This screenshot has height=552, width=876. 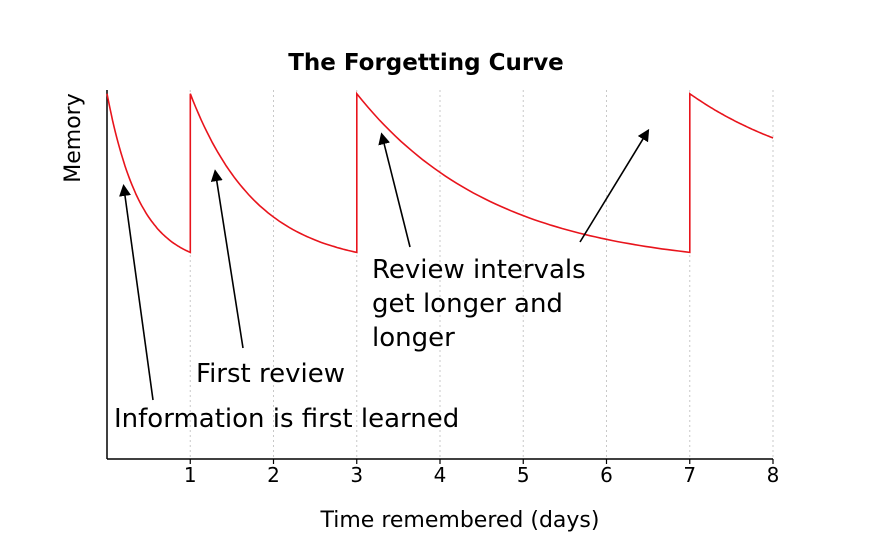 I want to click on tick-label-4: 4, so click(x=440, y=475).